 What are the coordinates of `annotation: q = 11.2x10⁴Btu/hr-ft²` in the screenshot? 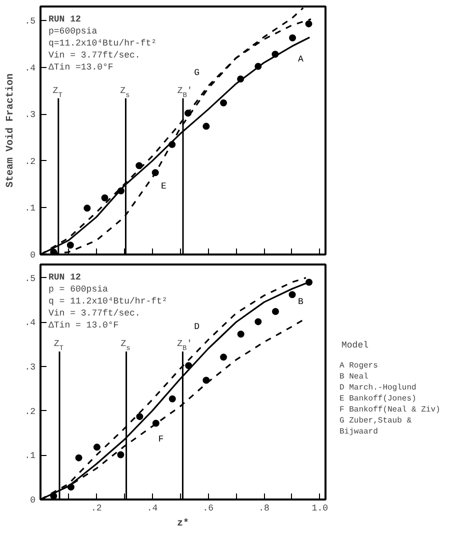 It's located at (108, 301).